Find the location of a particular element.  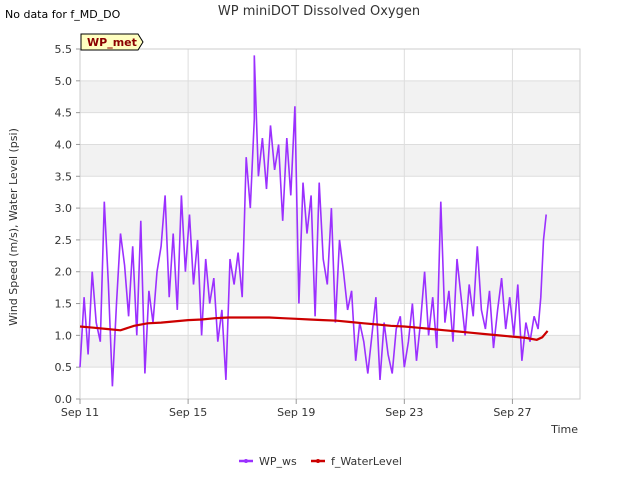

legend-marker-wp-ws is located at coordinates (246, 461).